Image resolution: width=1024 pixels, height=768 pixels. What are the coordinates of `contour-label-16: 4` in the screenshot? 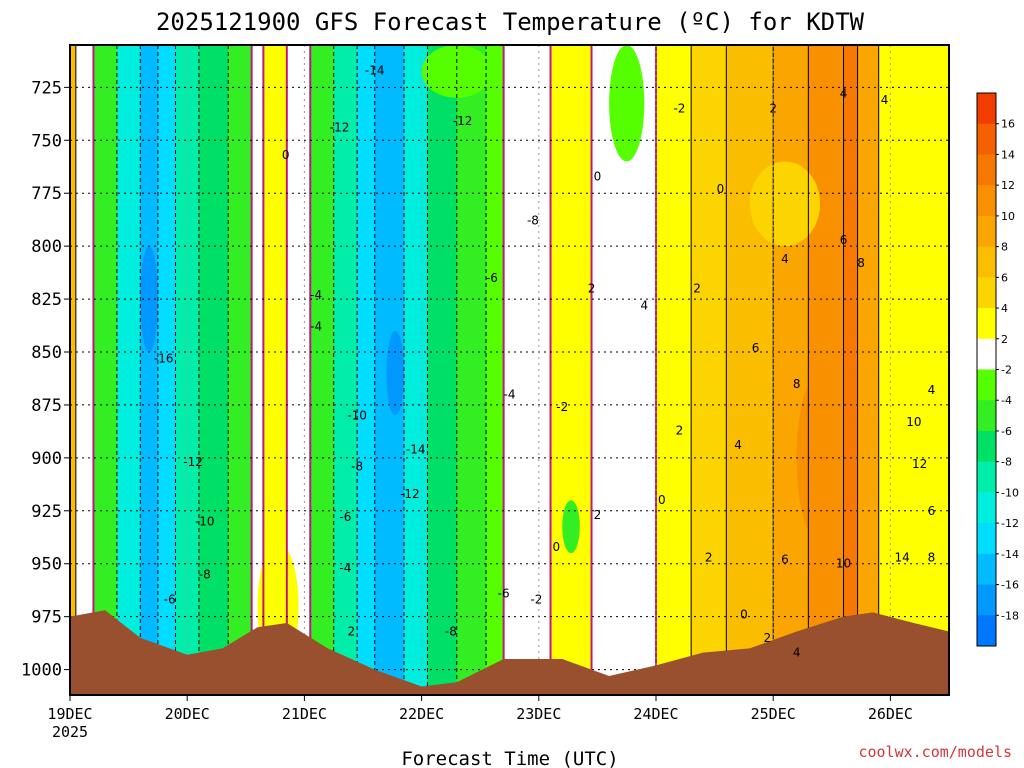 It's located at (844, 94).